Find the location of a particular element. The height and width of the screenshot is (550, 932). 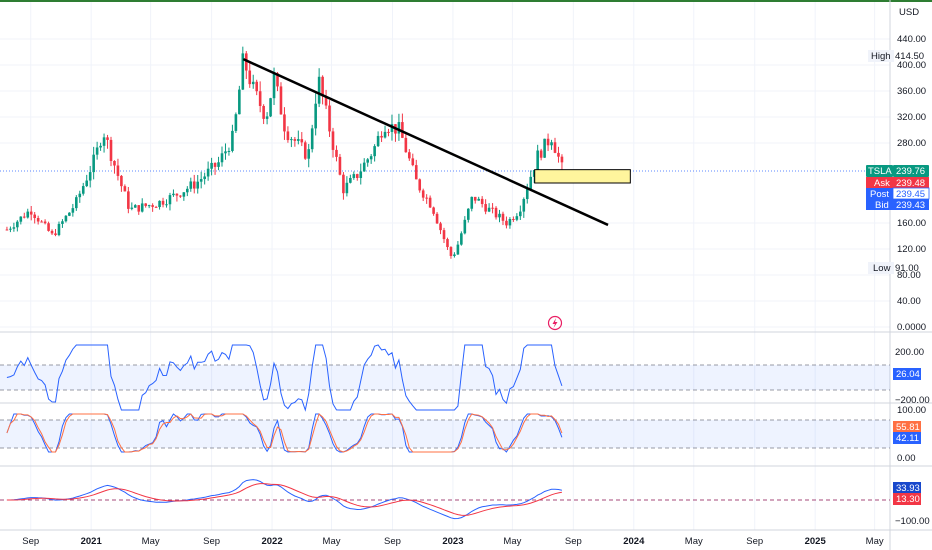

bid-tag: Bid 239.43 is located at coordinates (897, 205).